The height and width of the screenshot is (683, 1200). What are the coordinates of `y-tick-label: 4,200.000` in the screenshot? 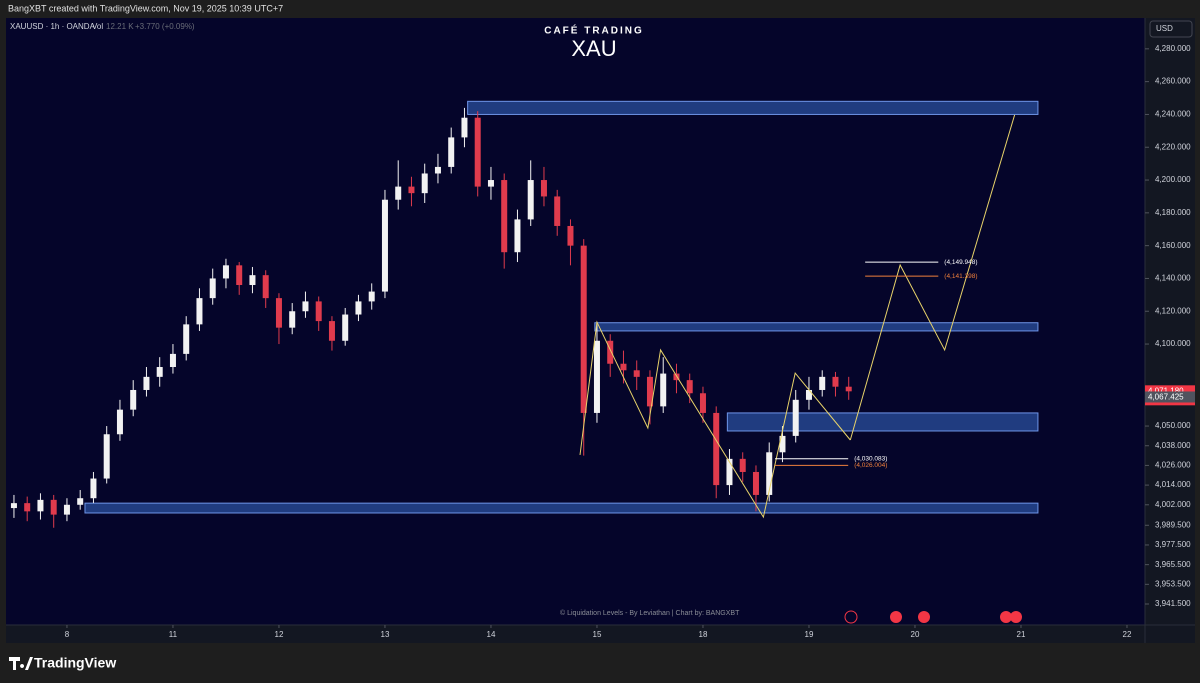 It's located at (1173, 179).